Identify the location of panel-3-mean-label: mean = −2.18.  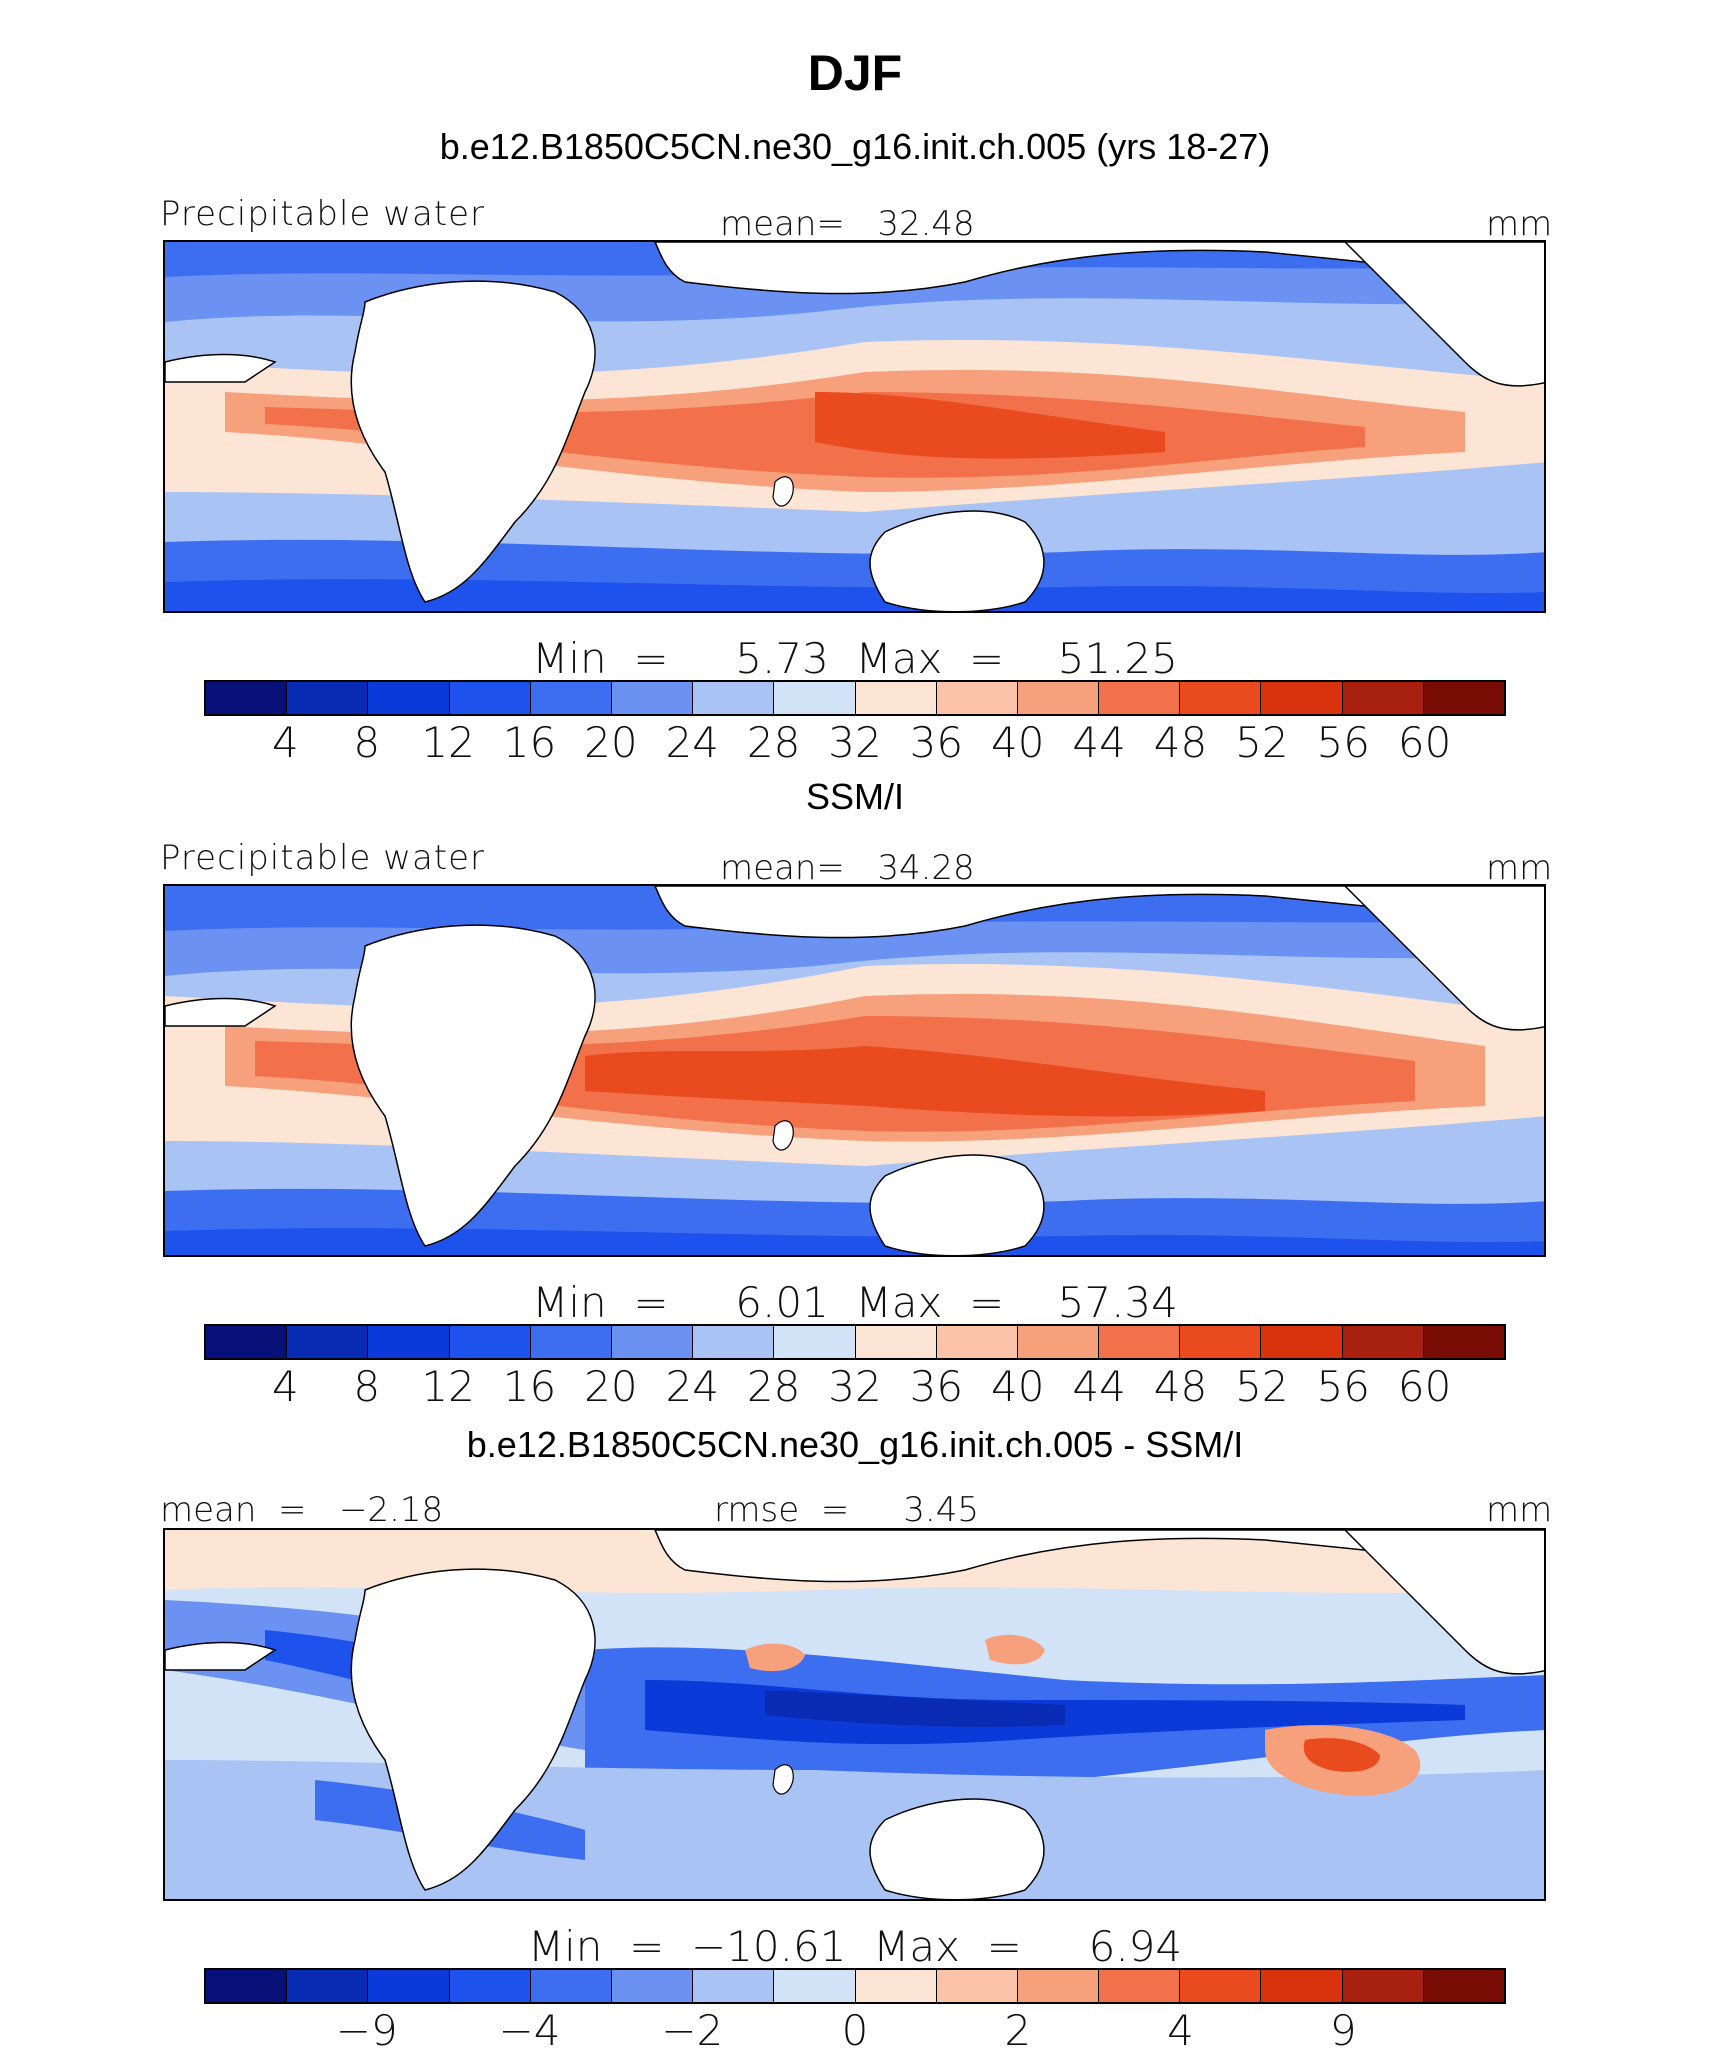
(302, 1510).